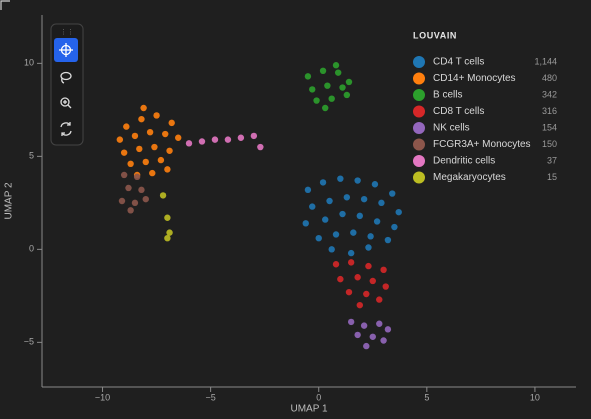 Image resolution: width=591 pixels, height=419 pixels. What do you see at coordinates (31, 249) in the screenshot?
I see `y-tick-label: 0` at bounding box center [31, 249].